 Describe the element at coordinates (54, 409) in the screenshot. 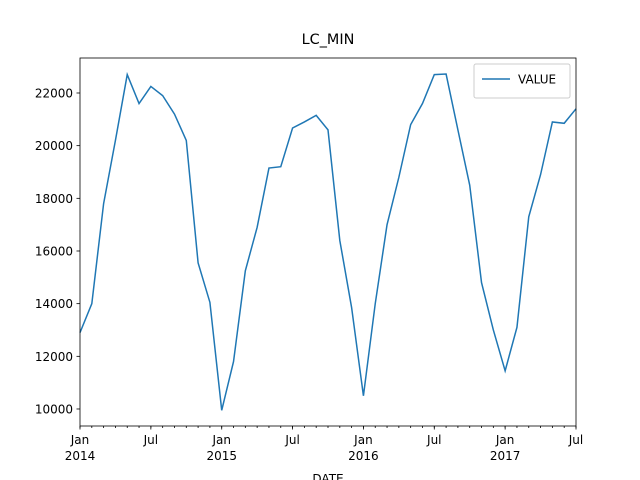

I see `y-tick-label: 10000` at that location.